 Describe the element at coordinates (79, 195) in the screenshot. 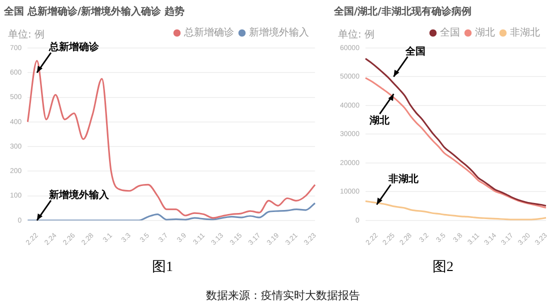

I see `annotation: 新增境外输入` at that location.